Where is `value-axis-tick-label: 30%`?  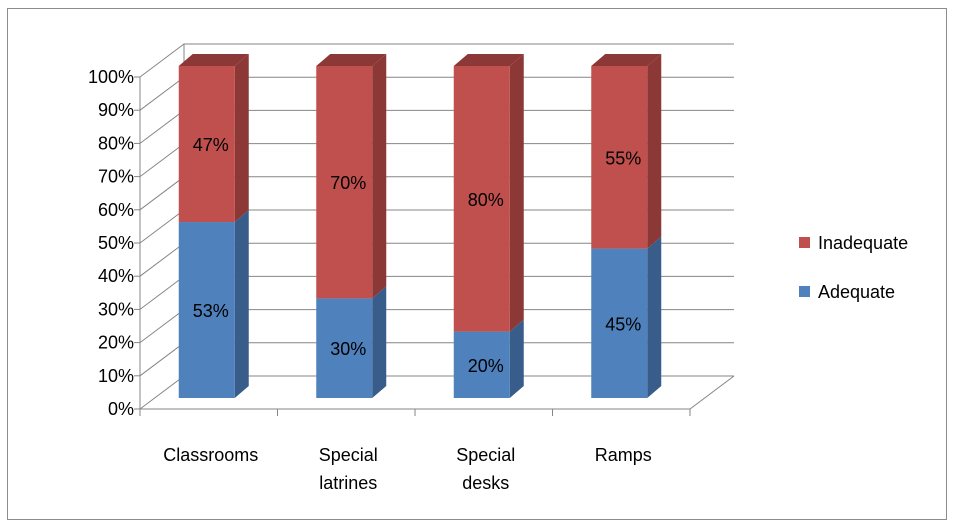
value-axis-tick-label: 30% is located at coordinates (116, 309).